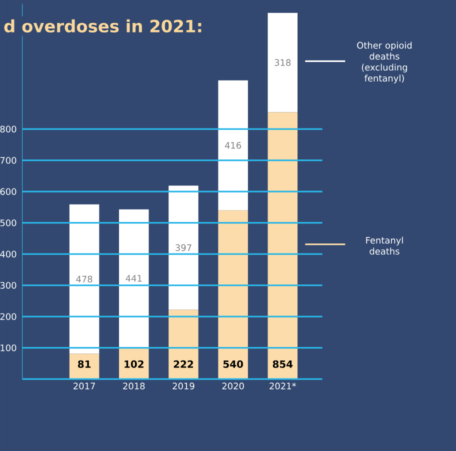 The height and width of the screenshot is (451, 456). I want to click on x-tick-label: 2019, so click(183, 386).